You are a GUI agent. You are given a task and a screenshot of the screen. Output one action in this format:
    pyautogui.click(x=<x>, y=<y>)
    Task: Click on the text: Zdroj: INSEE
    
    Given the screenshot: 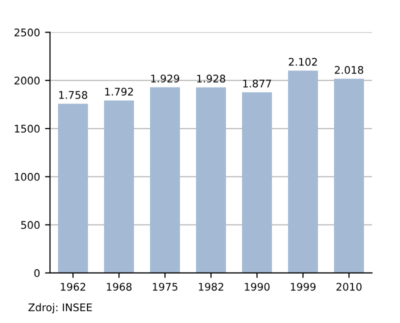 What is the action you would take?
    pyautogui.click(x=60, y=308)
    